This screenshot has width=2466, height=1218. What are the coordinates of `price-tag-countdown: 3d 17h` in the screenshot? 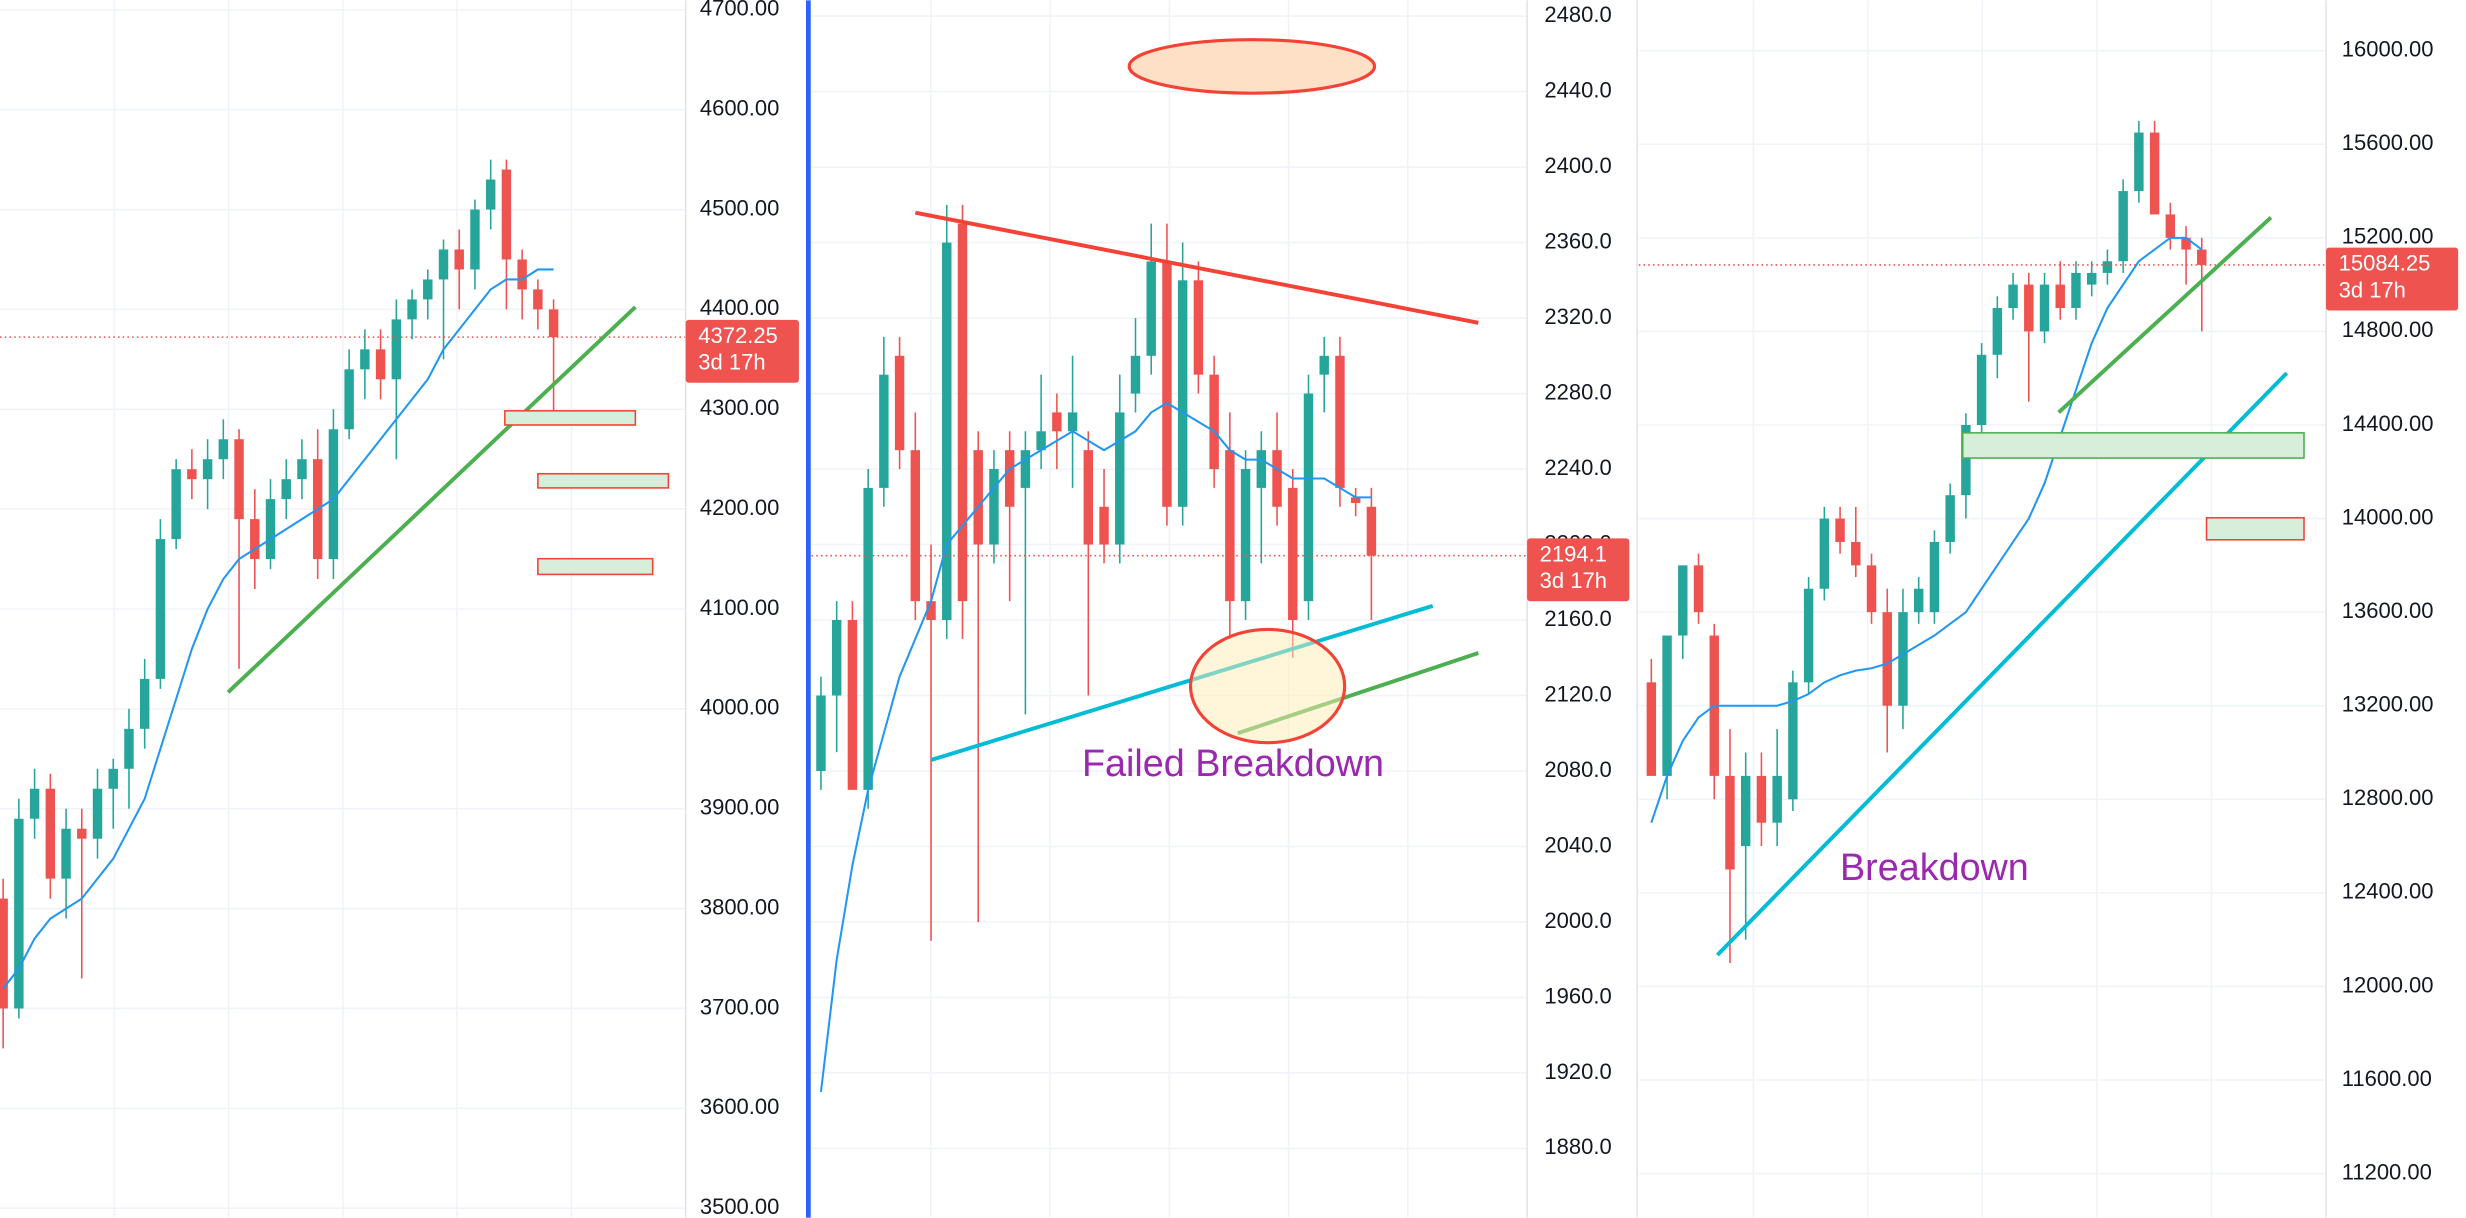 It's located at (2372, 289).